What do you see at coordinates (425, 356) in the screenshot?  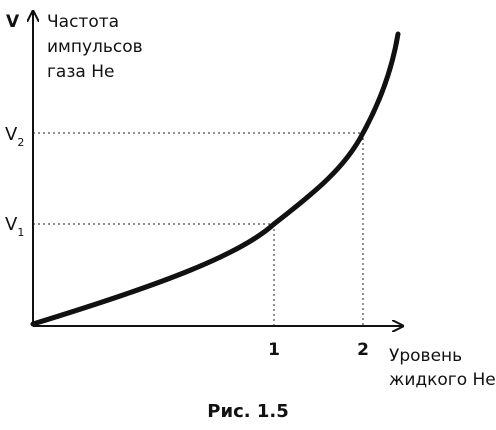 I see `x-axis-label-line-1: Уровень` at bounding box center [425, 356].